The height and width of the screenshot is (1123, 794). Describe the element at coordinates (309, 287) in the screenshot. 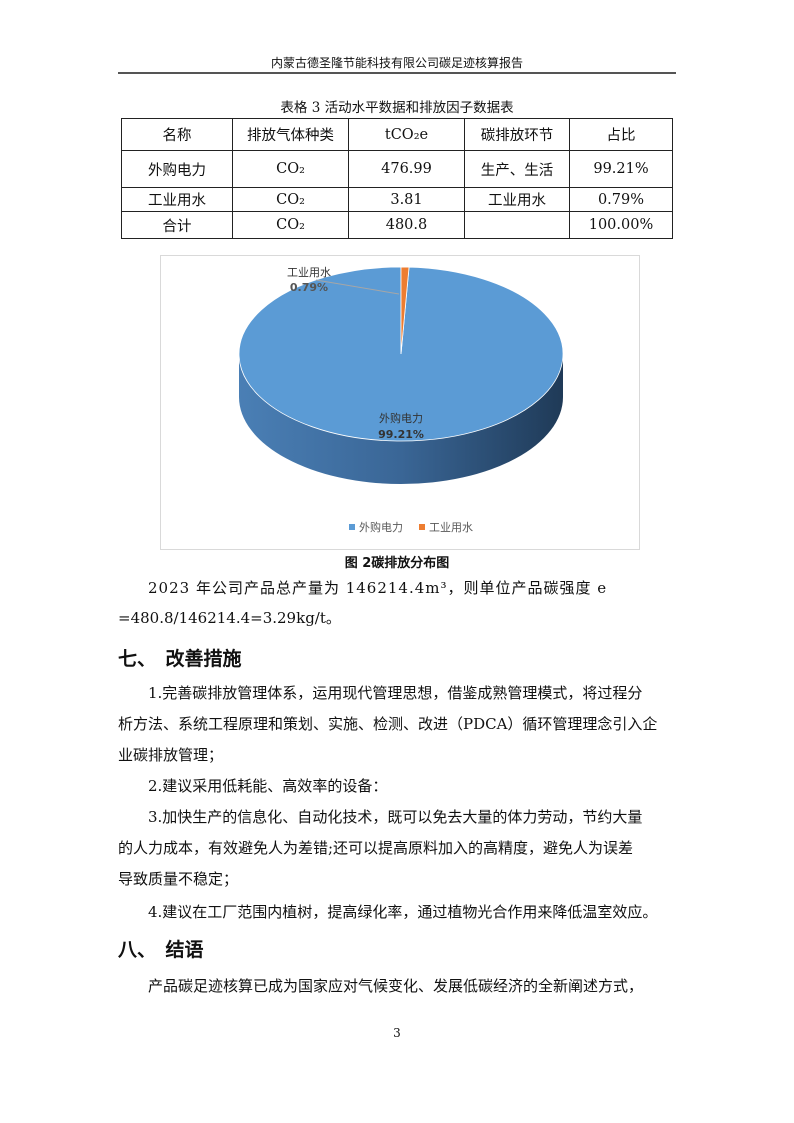

I see `data-label-value: 0.79%` at that location.